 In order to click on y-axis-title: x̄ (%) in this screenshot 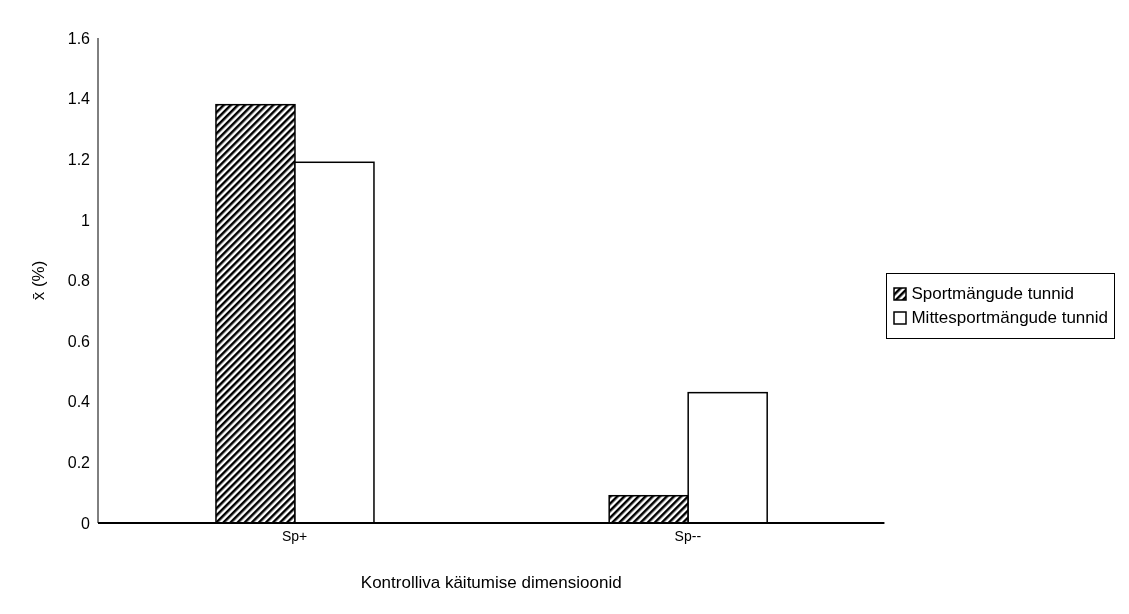, I will do `click(39, 280)`.